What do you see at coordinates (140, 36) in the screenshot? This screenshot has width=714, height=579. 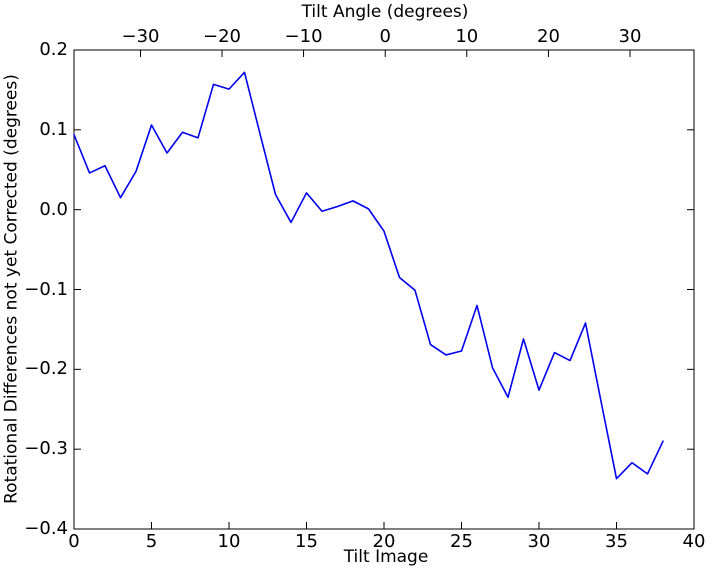 I see `top-tick-label: −30` at bounding box center [140, 36].